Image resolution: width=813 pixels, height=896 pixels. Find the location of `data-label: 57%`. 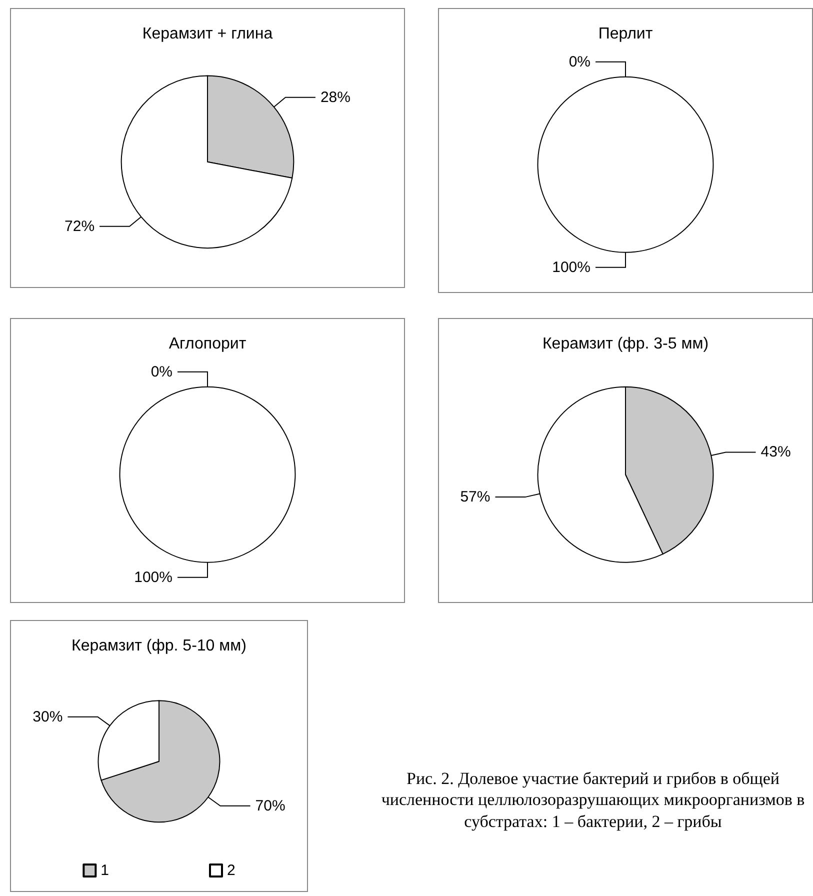

data-label: 57% is located at coordinates (475, 497).